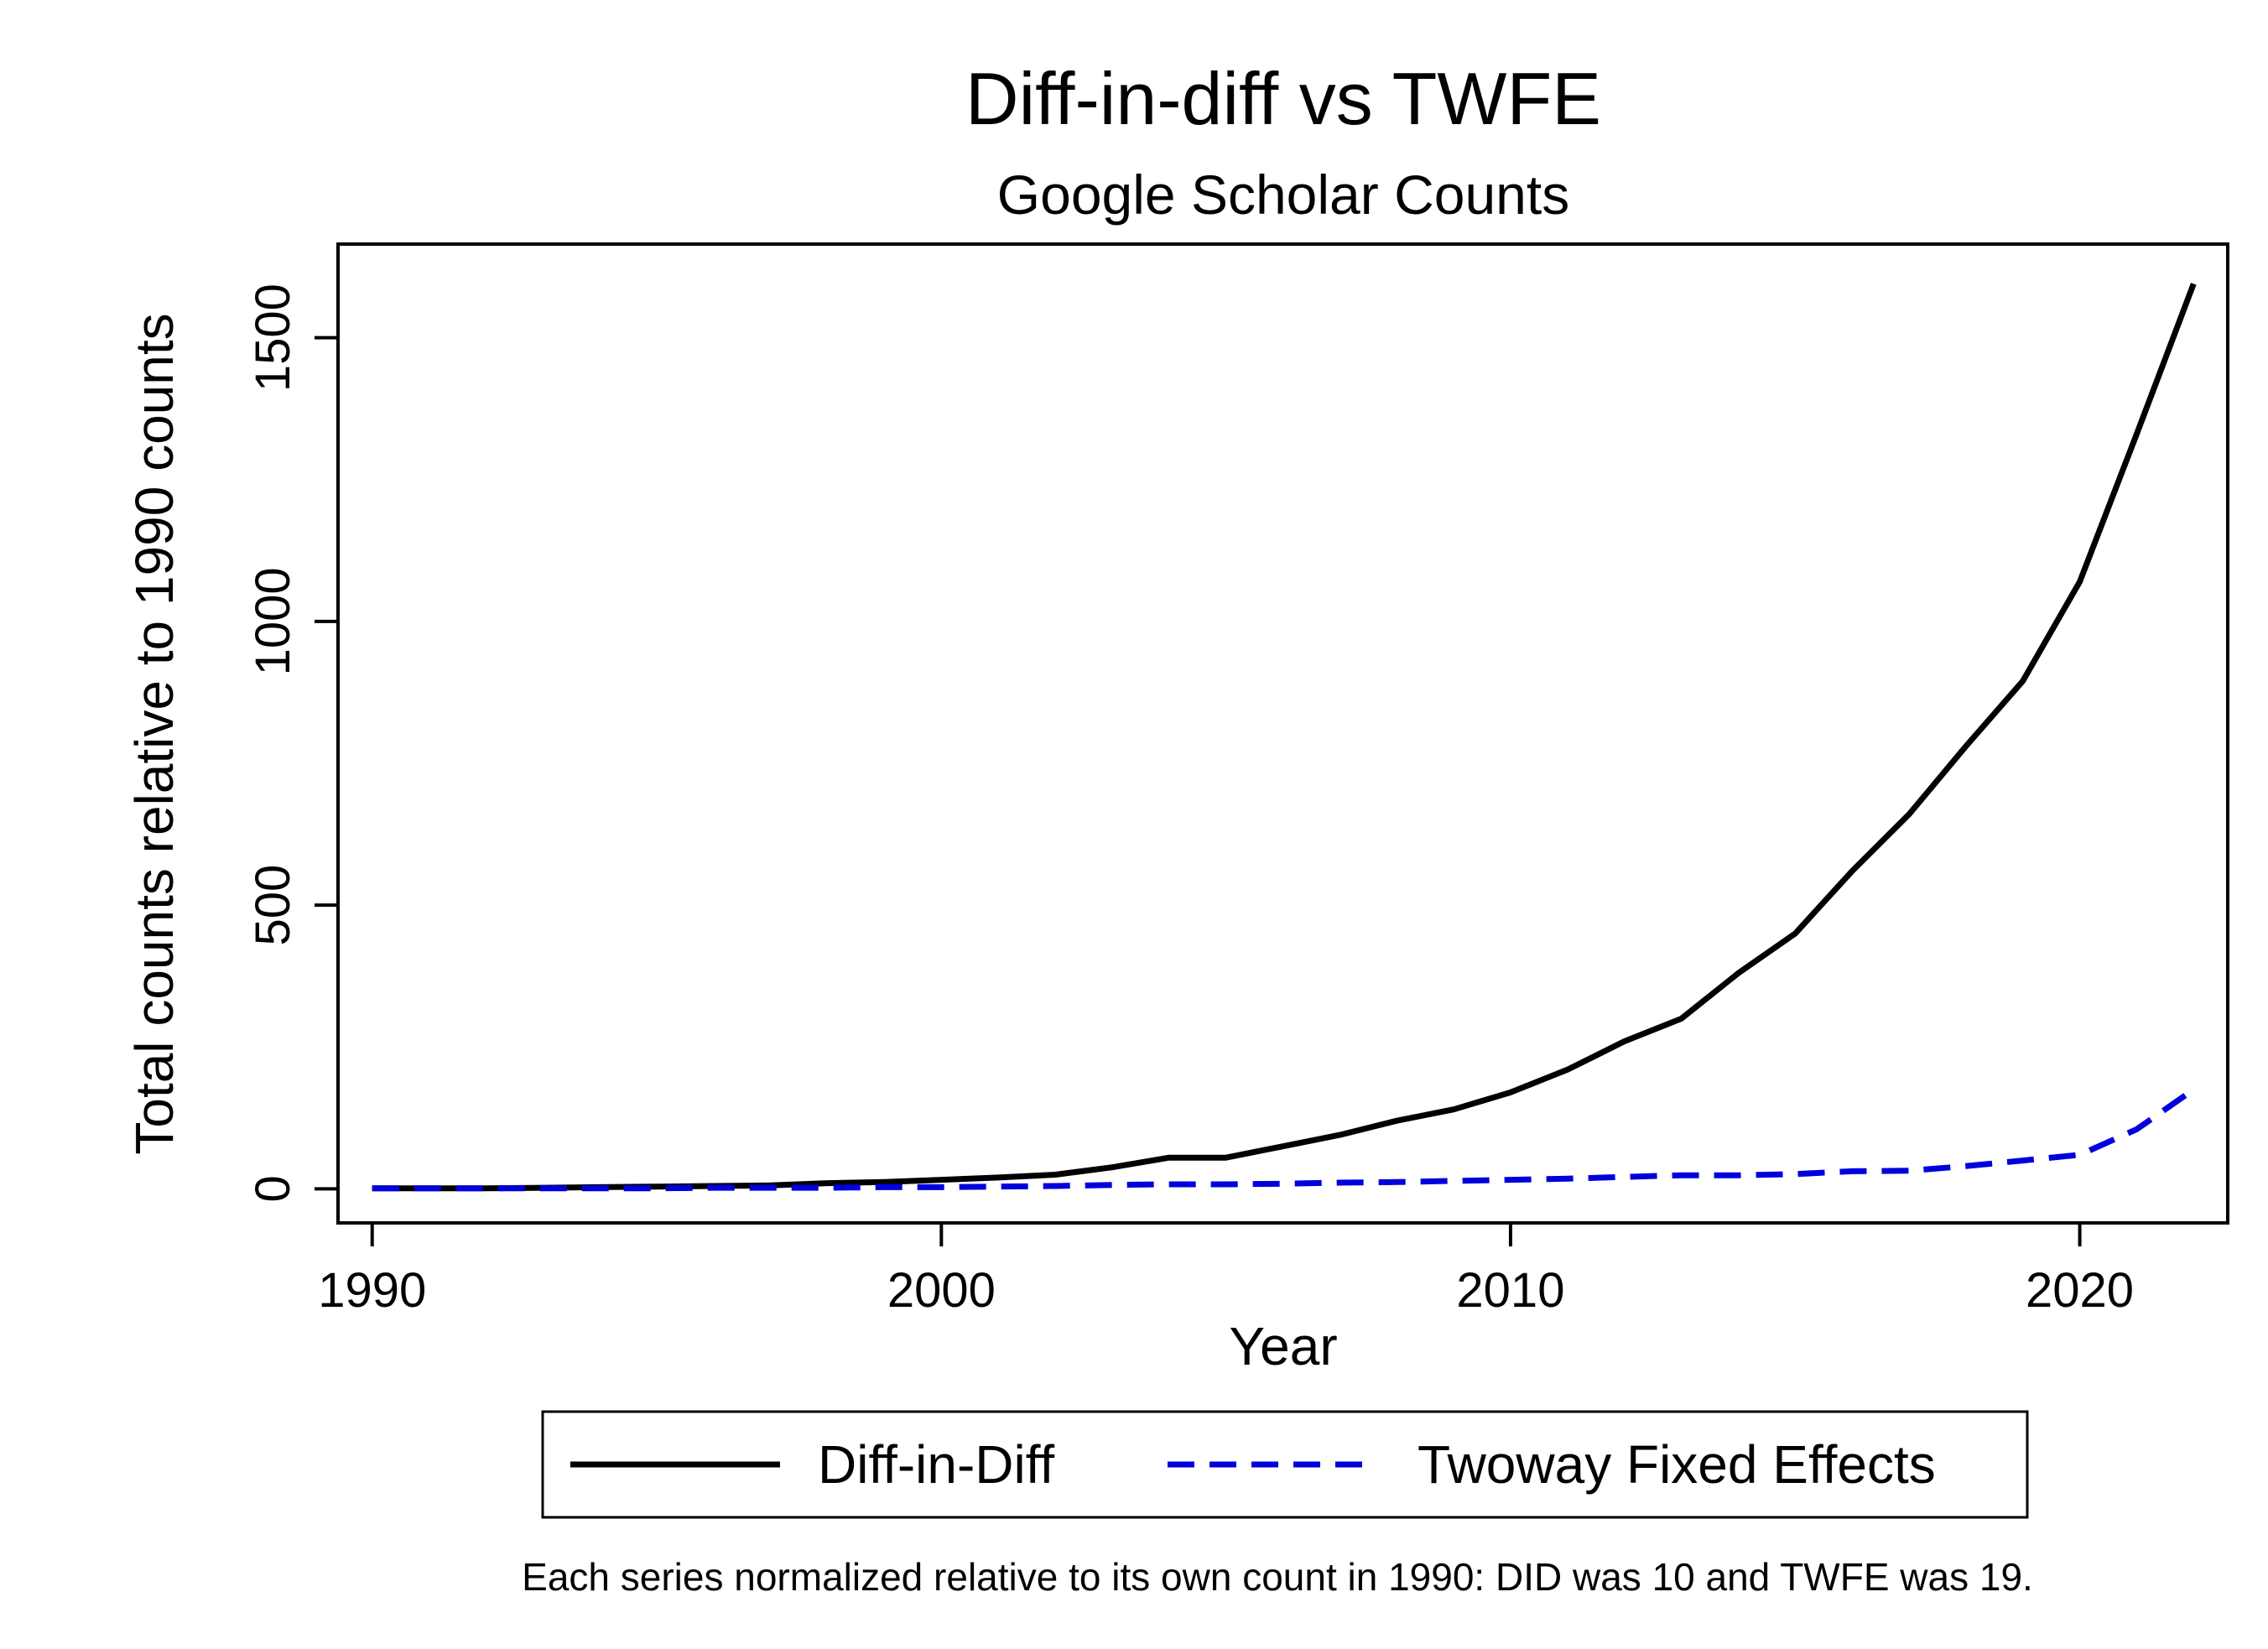 Image resolution: width=2268 pixels, height=1649 pixels. I want to click on y-tick-label: 1500, so click(273, 338).